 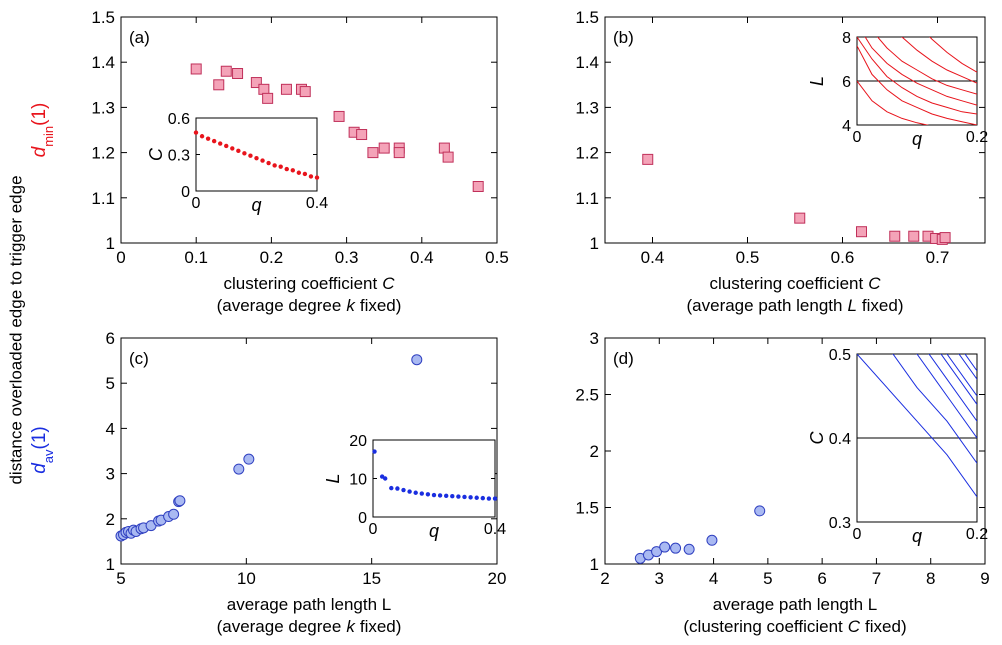 I want to click on shared-y-label: distance overloaded edge to trigger edge, so click(x=15, y=329).